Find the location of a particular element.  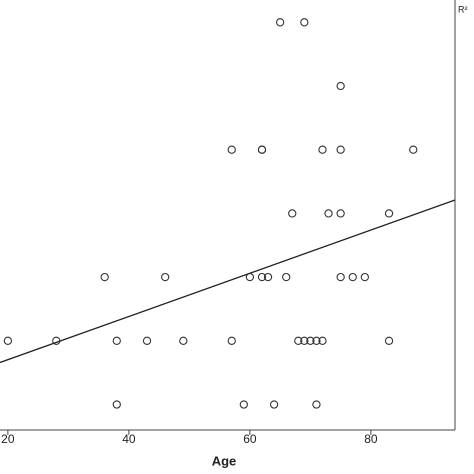

x-tick-label: 80 is located at coordinates (371, 439).